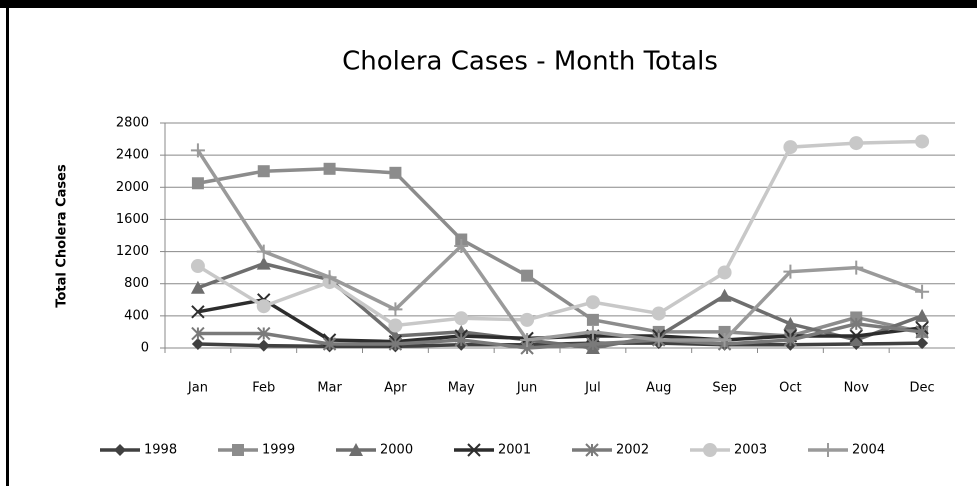 The width and height of the screenshot is (977, 490). What do you see at coordinates (132, 155) in the screenshot?
I see `y-tick-label: 2400` at bounding box center [132, 155].